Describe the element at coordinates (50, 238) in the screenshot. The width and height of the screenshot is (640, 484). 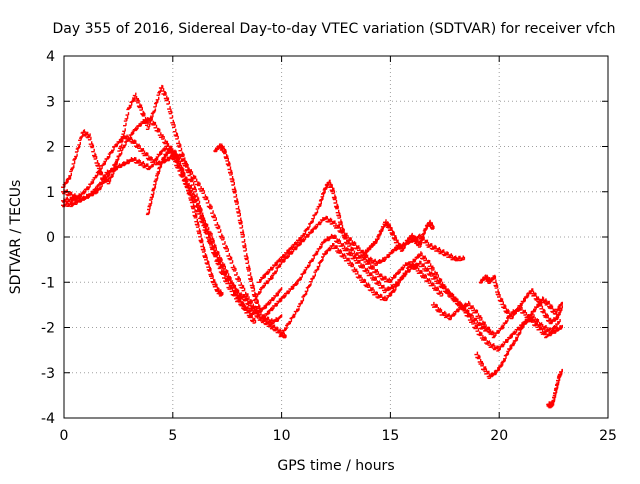
I see `y-tick-label: 0` at that location.